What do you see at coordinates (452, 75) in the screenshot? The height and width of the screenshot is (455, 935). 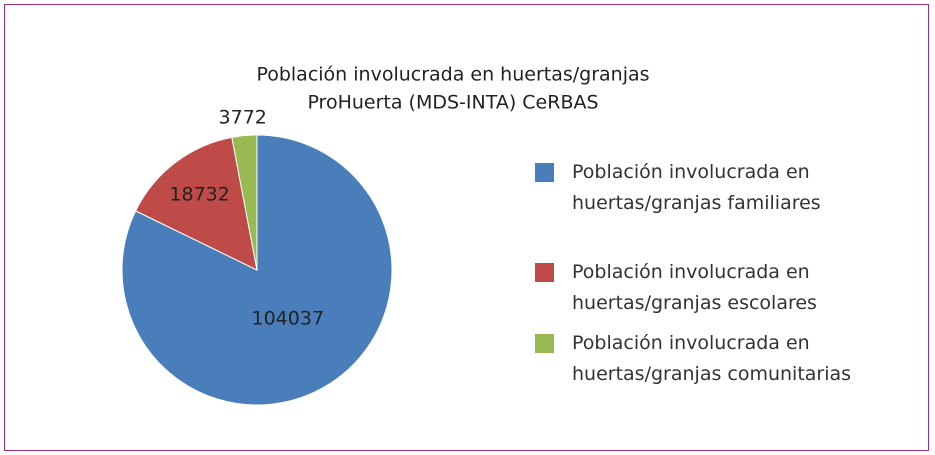 I see `chart-title: Población involucrada en huertas/granjas` at bounding box center [452, 75].